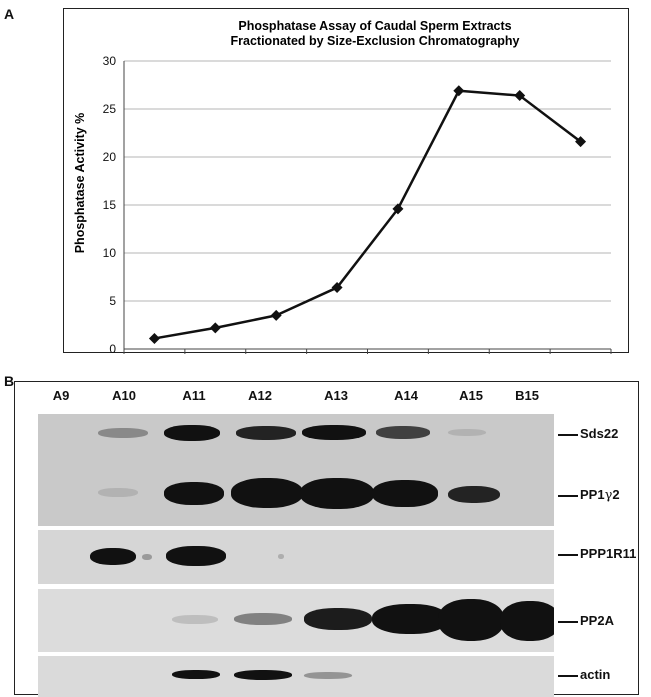 The width and height of the screenshot is (651, 697). Describe the element at coordinates (113, 556) in the screenshot. I see `band-ppp1r11-a10` at that location.